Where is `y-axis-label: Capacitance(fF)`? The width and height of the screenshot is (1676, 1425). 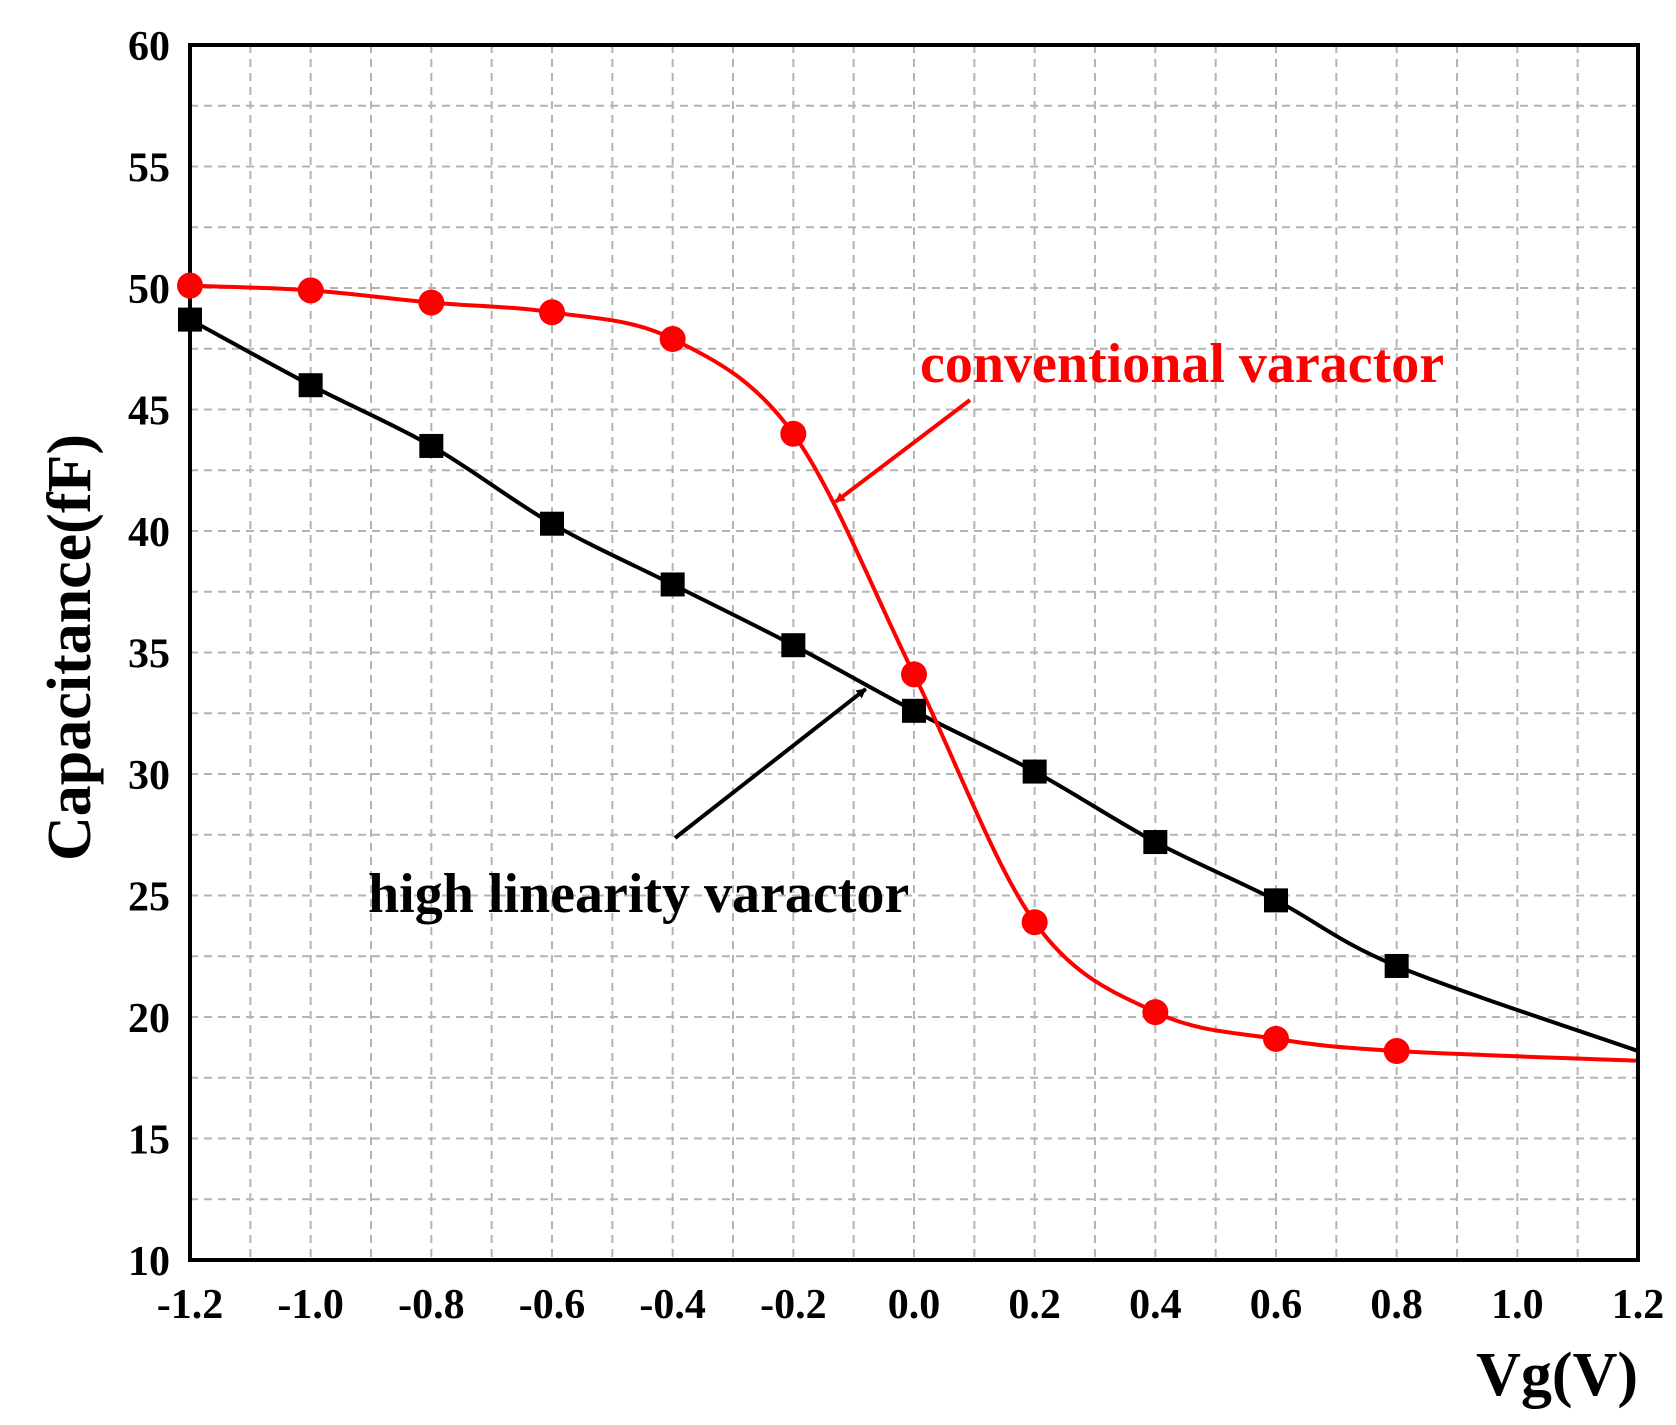 y-axis-label: Capacitance(fF) is located at coordinates (70, 647).